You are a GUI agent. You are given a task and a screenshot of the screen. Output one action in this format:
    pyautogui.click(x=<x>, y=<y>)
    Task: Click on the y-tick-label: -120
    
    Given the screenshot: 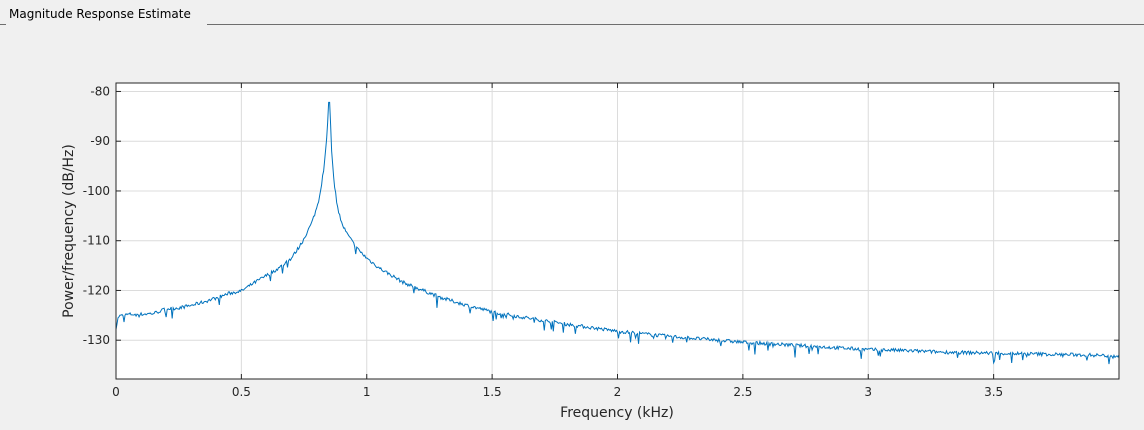 What is the action you would take?
    pyautogui.click(x=96, y=290)
    